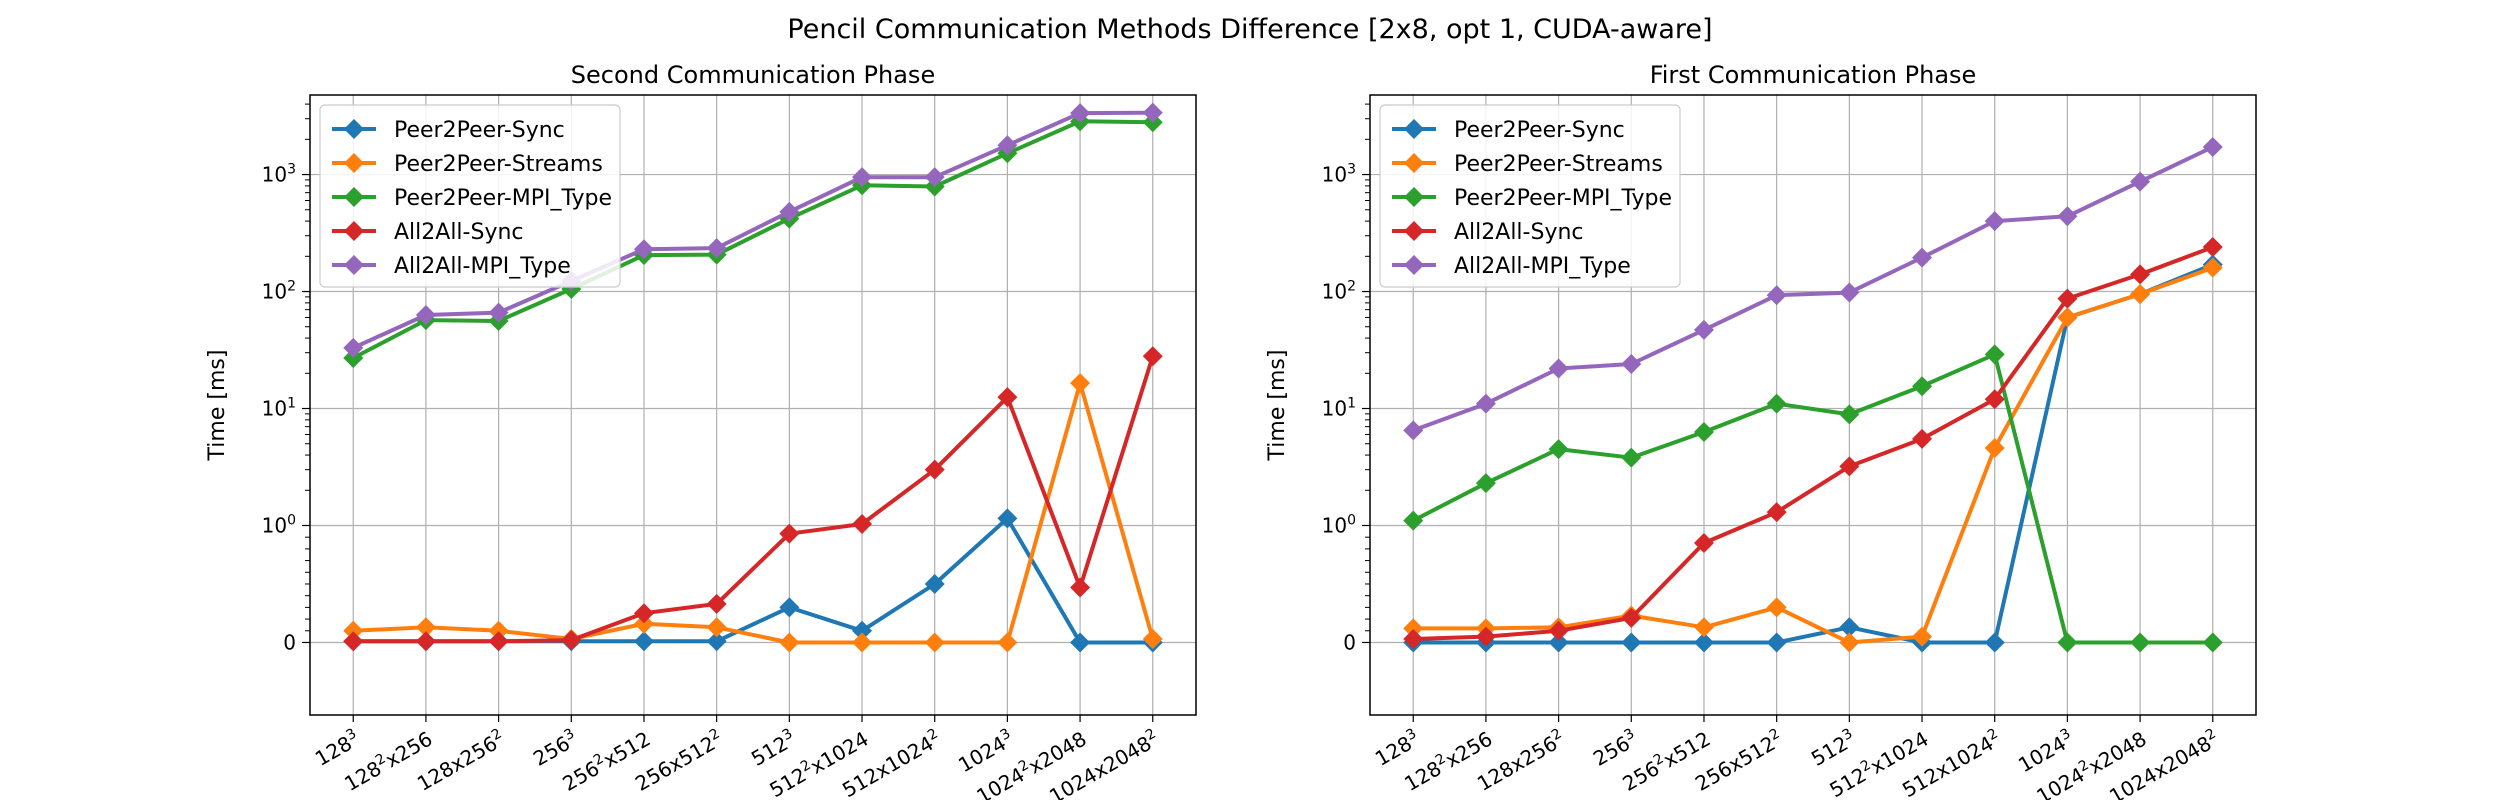 This screenshot has width=2500, height=800. What do you see at coordinates (1508, 130) in the screenshot?
I see `legend-item: Peer2Peer-Sync` at bounding box center [1508, 130].